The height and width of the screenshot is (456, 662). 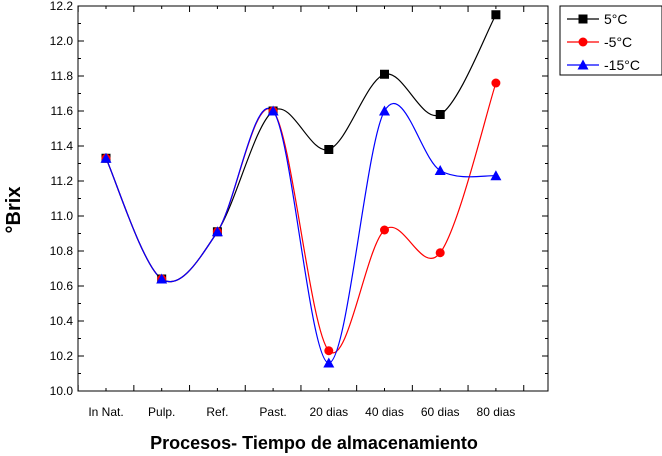 What do you see at coordinates (14, 210) in the screenshot?
I see `y-axis-title: °Brix` at bounding box center [14, 210].